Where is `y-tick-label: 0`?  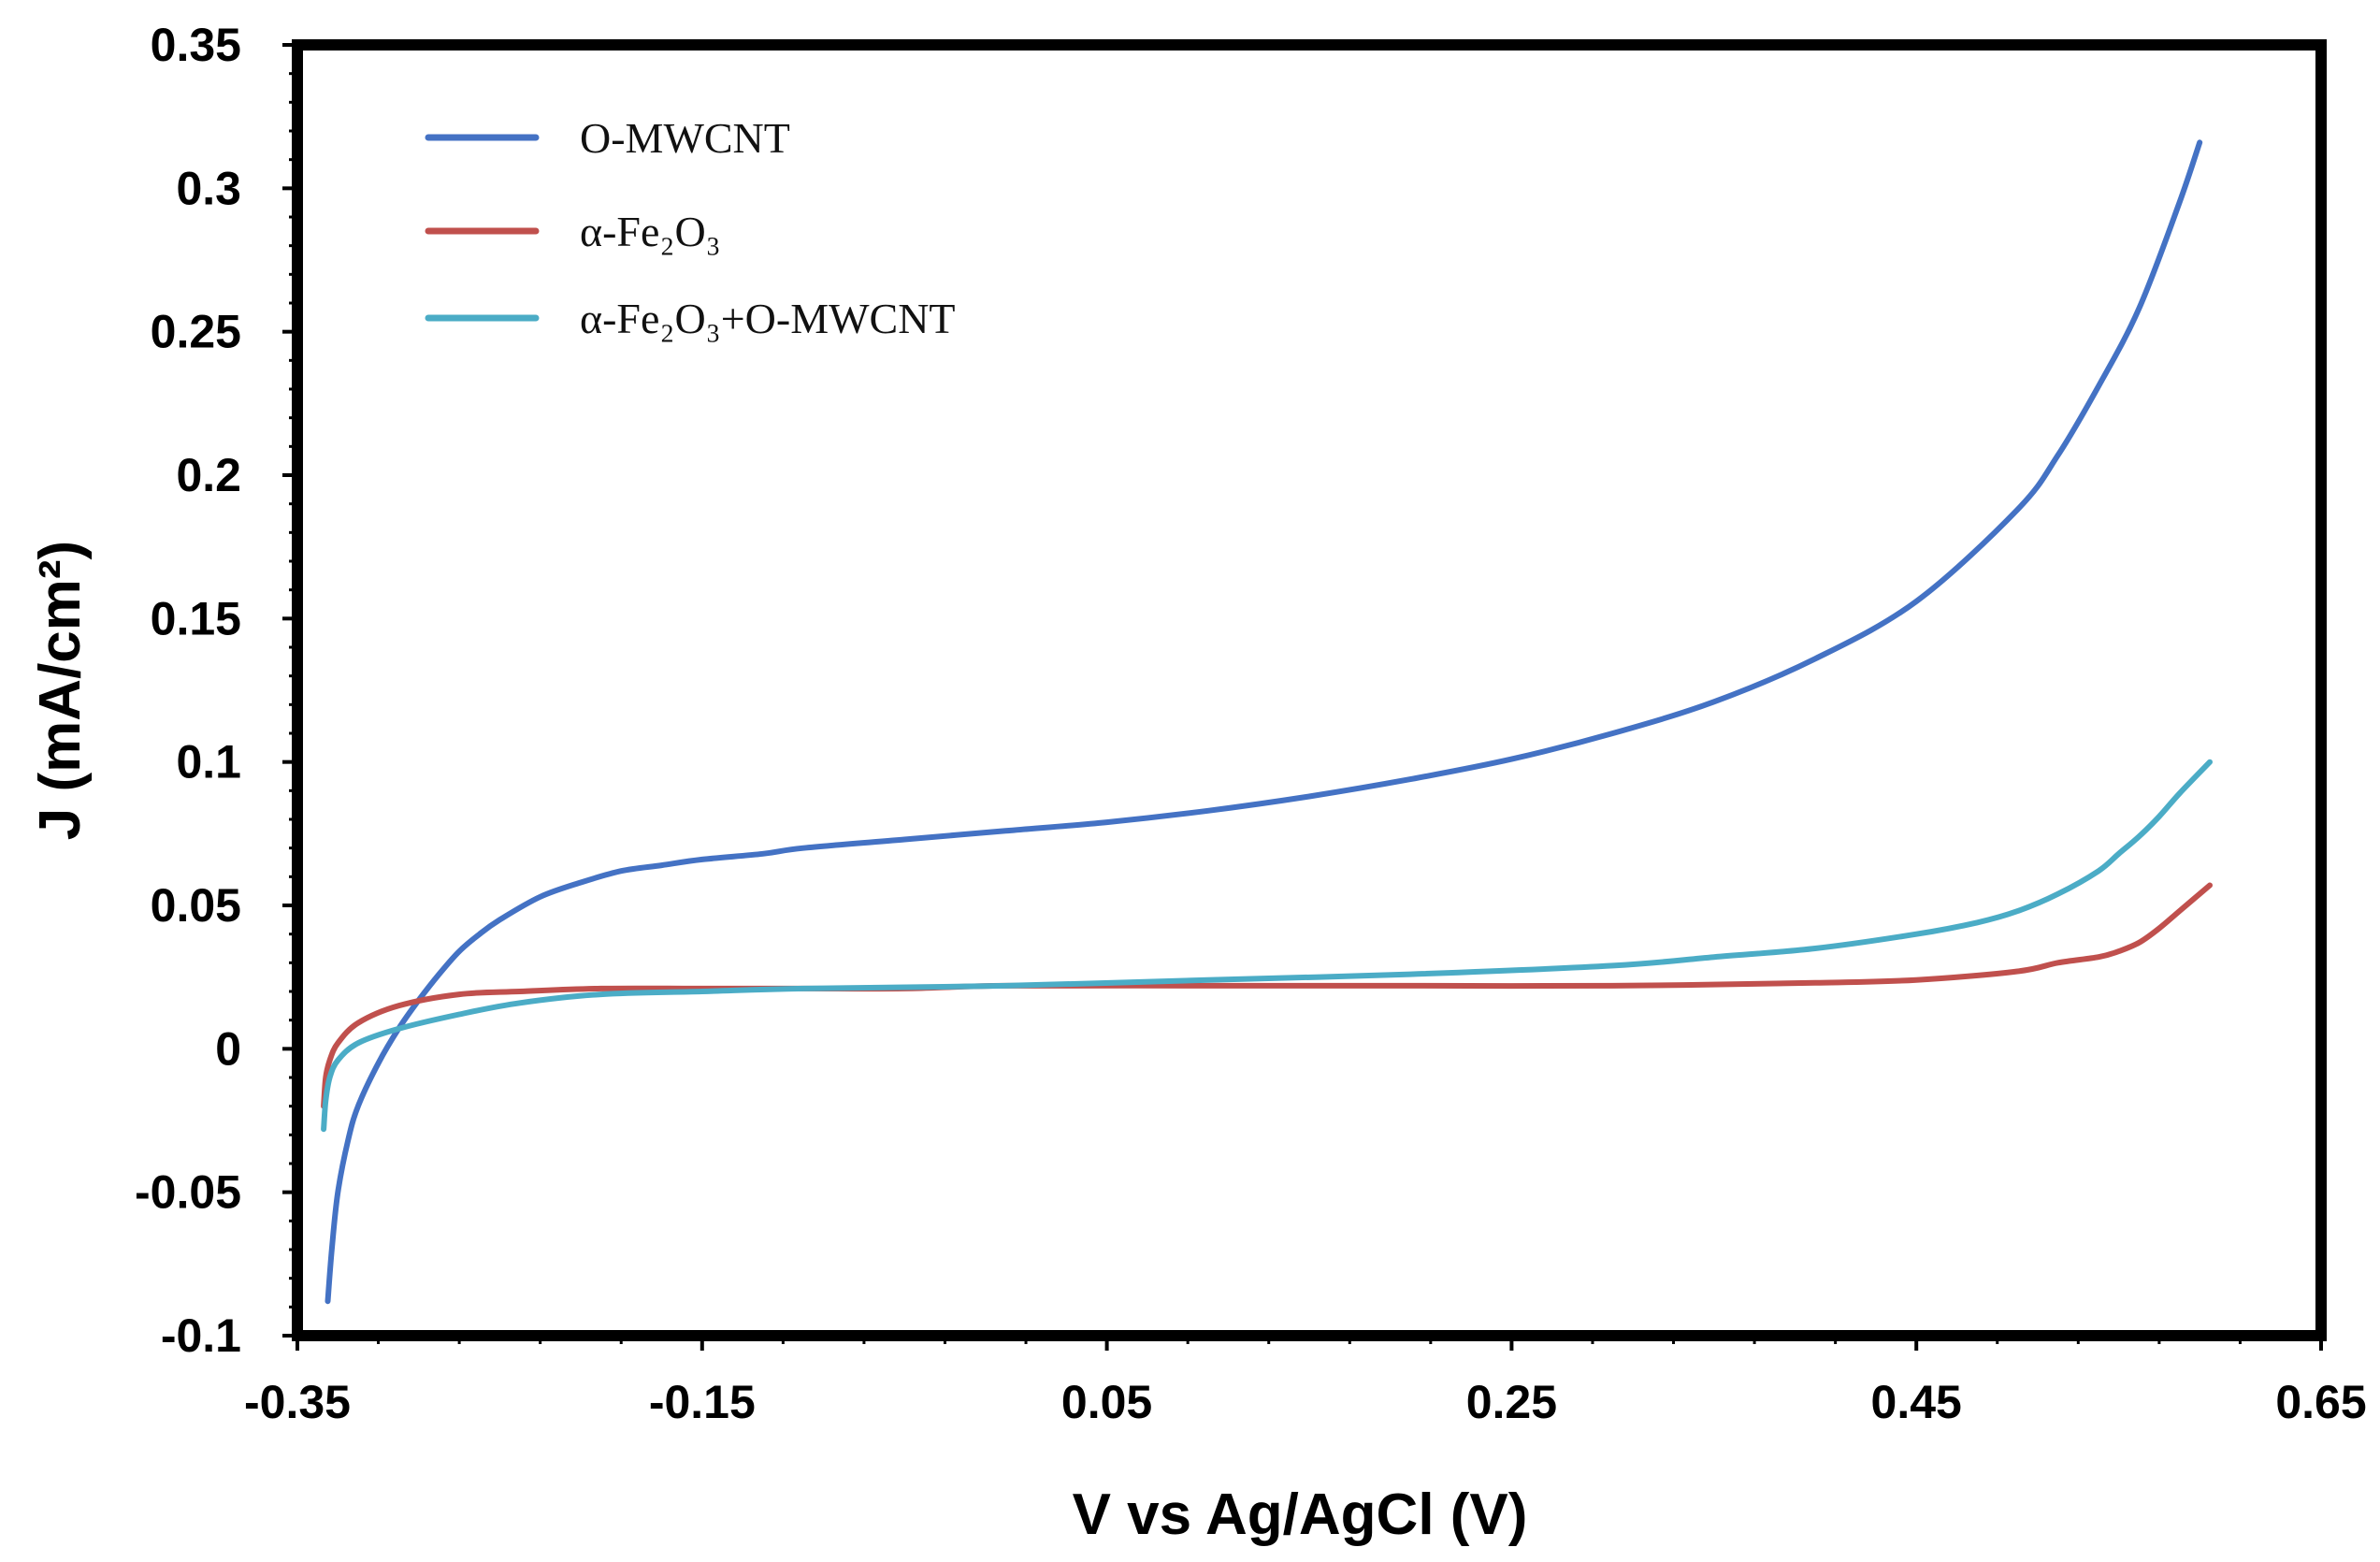 y-tick-label: 0 is located at coordinates (228, 1048).